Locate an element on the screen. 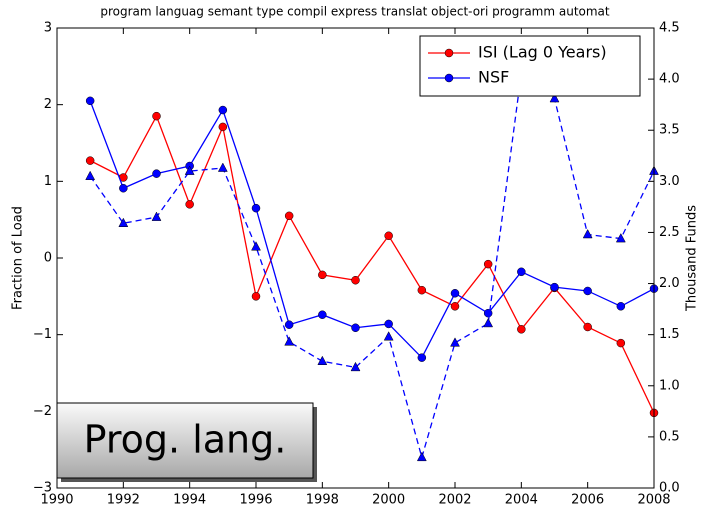 This screenshot has width=701, height=511. y2-tick-label: 1.0 is located at coordinates (669, 385).